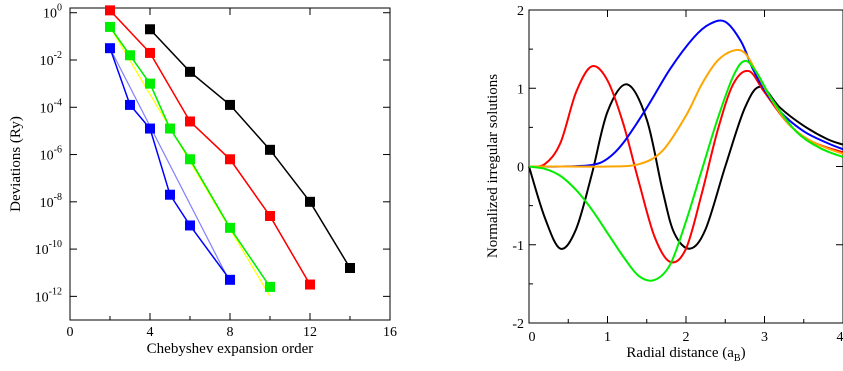 This screenshot has height=371, width=843. Describe the element at coordinates (48, 295) in the screenshot. I see `left-y-tick-label: 10⁻¹²` at that location.